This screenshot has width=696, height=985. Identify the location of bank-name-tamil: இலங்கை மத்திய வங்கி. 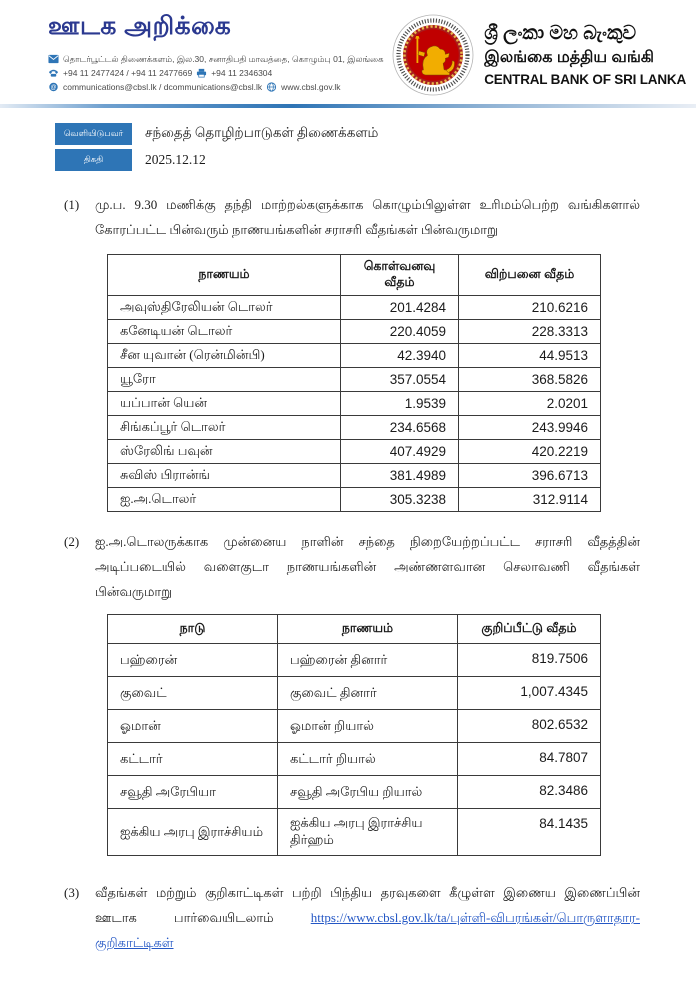
(569, 57).